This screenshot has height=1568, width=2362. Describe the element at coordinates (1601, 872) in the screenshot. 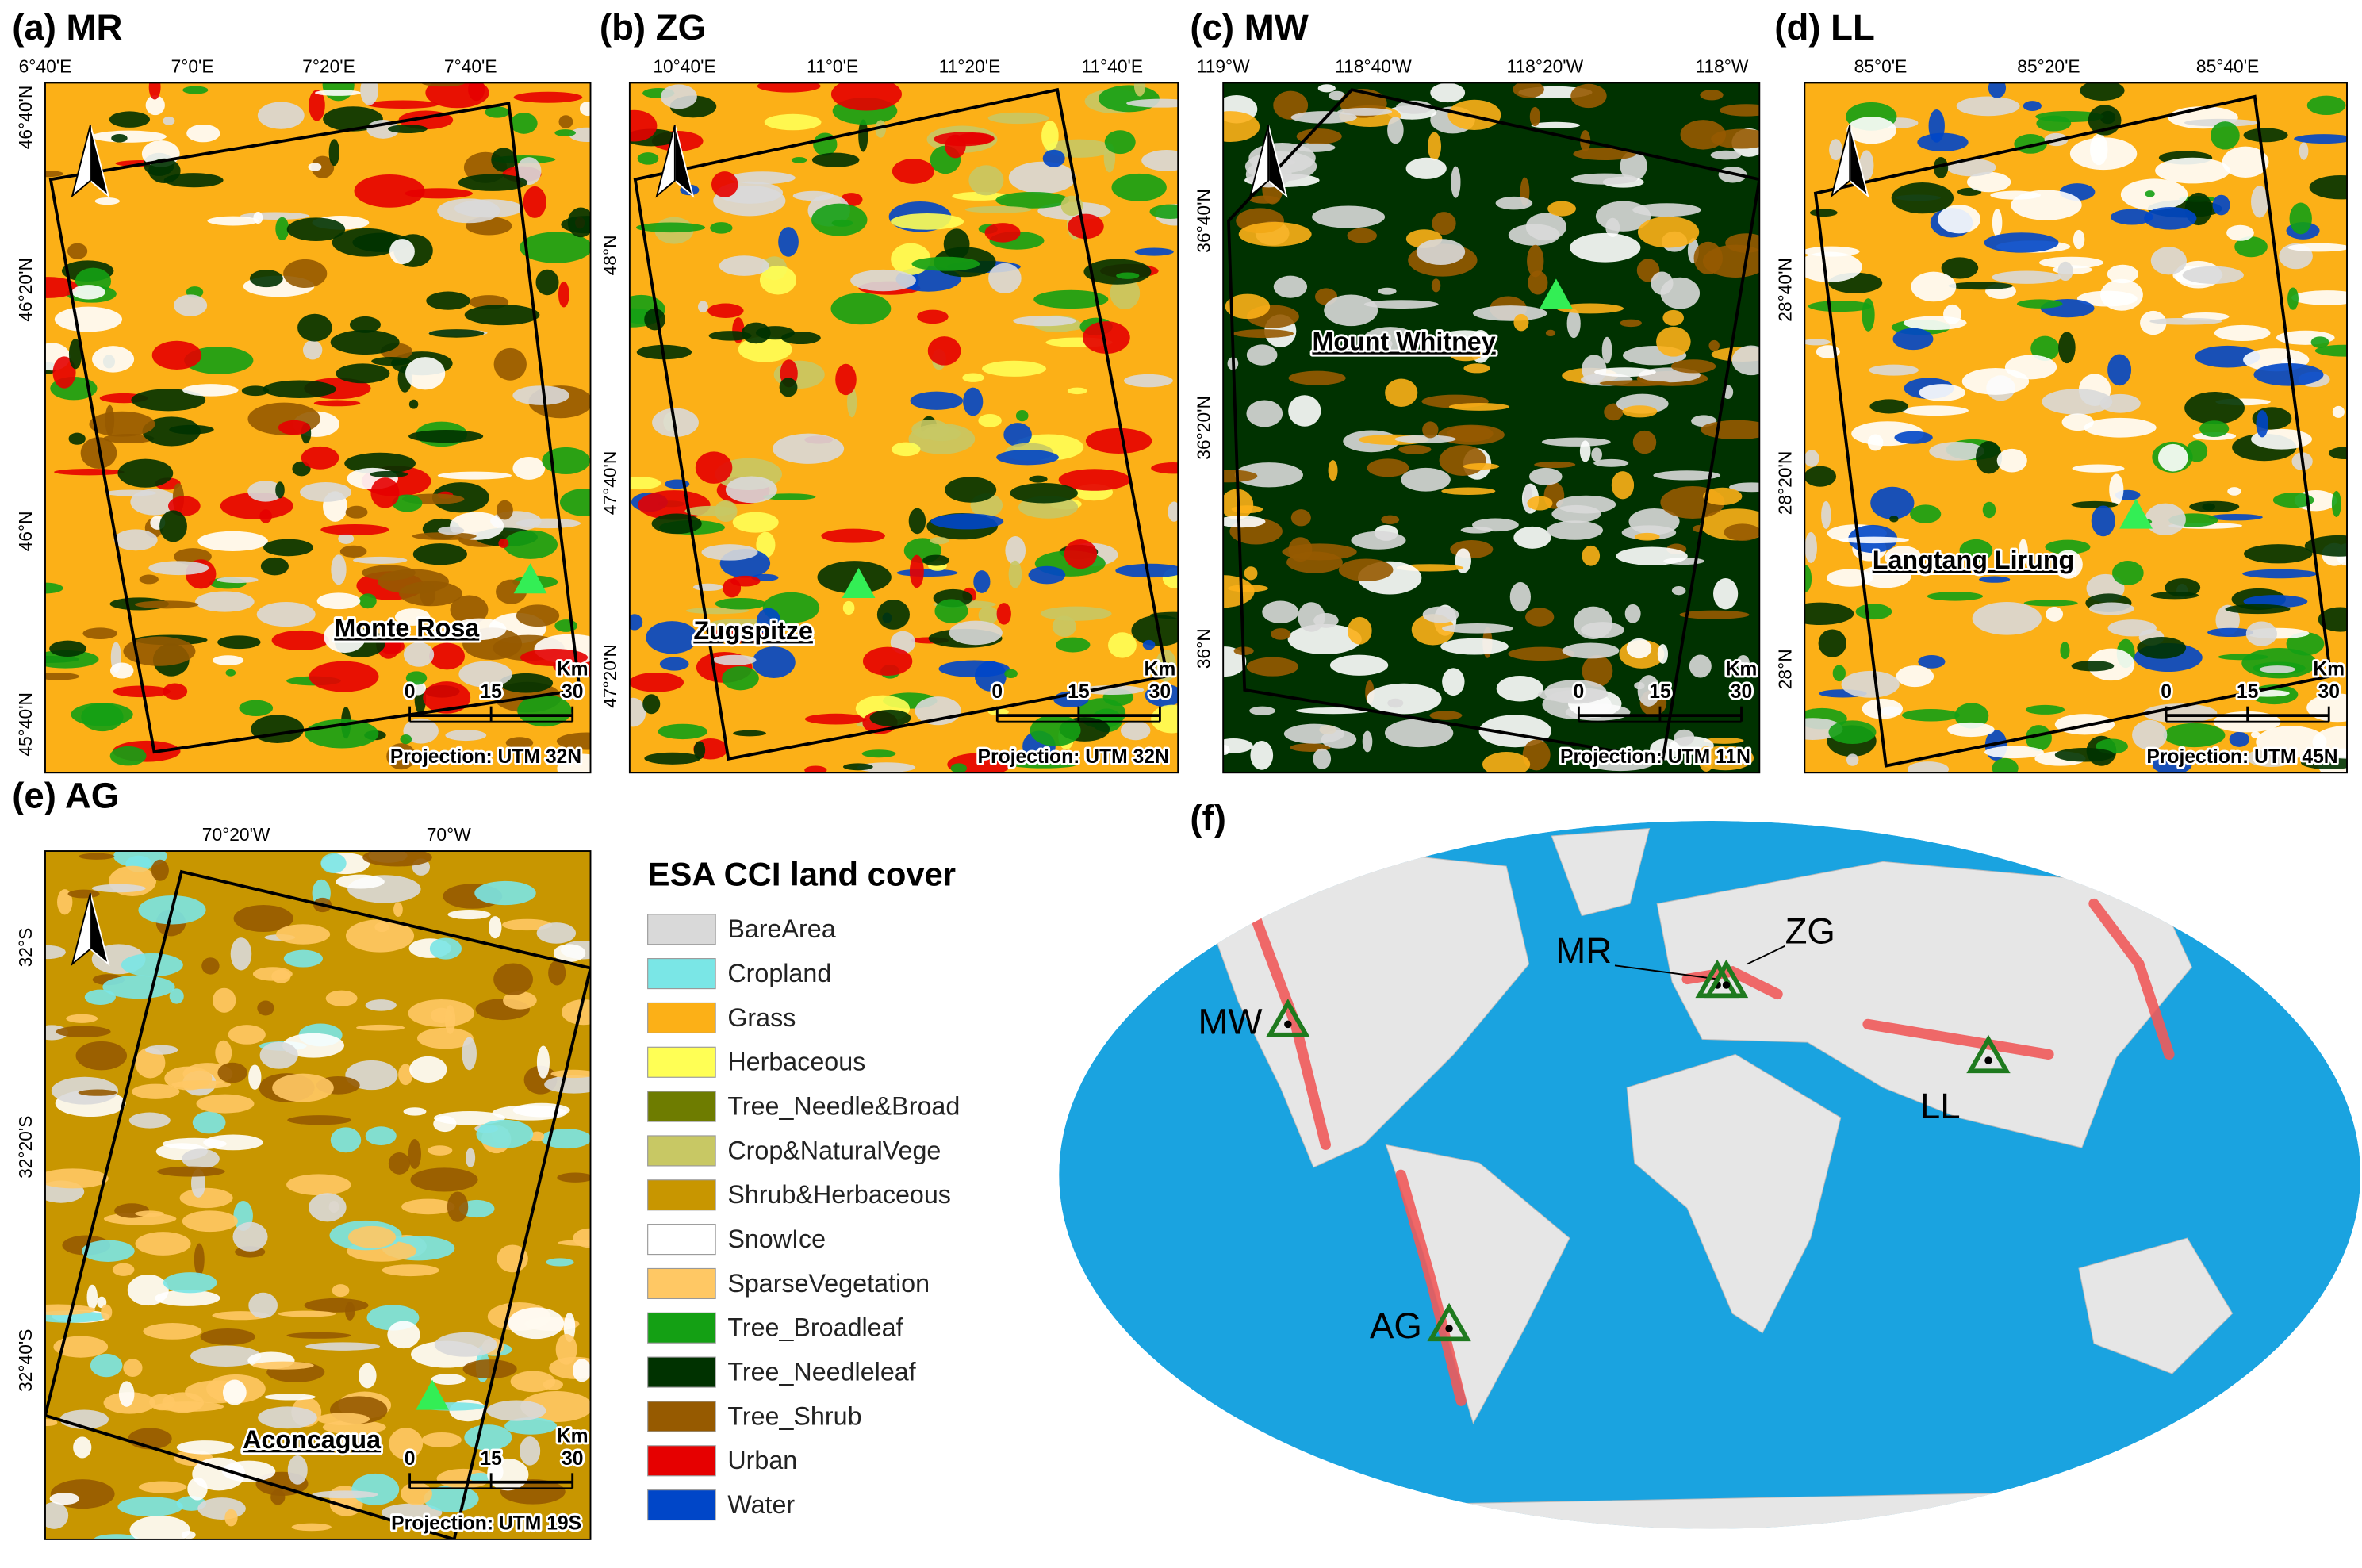

I see `continent` at that location.